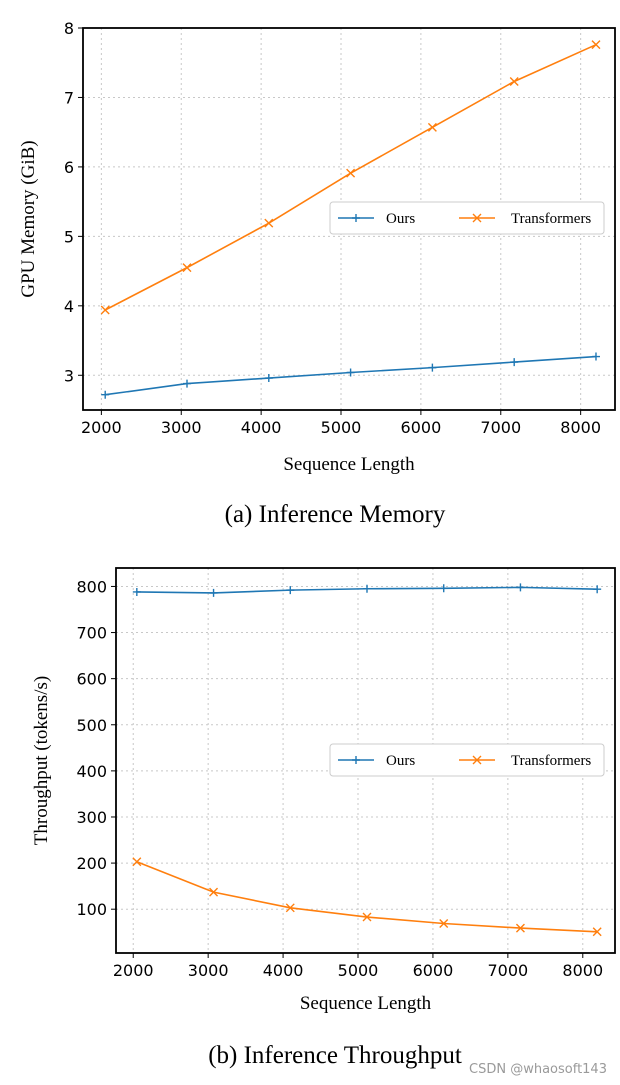 The width and height of the screenshot is (620, 1085). Describe the element at coordinates (91, 863) in the screenshot. I see `y-tick-label: 200` at that location.